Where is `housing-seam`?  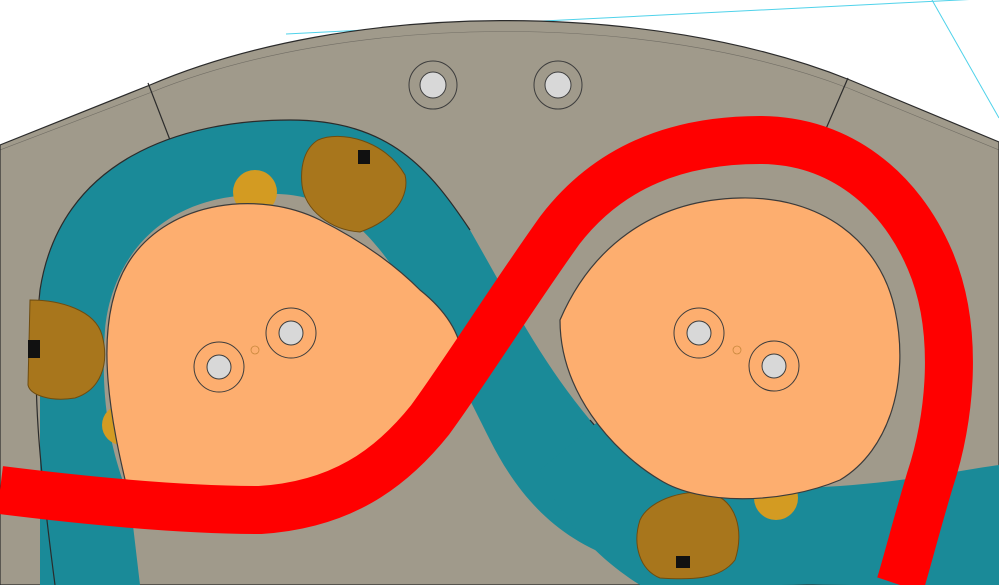 housing-seam is located at coordinates (159, 111).